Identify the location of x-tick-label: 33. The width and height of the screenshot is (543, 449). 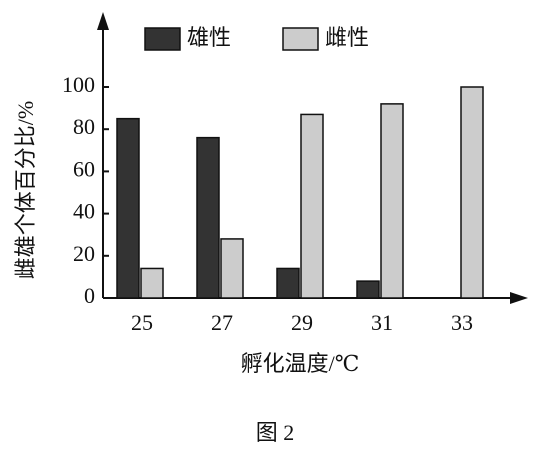
(462, 322).